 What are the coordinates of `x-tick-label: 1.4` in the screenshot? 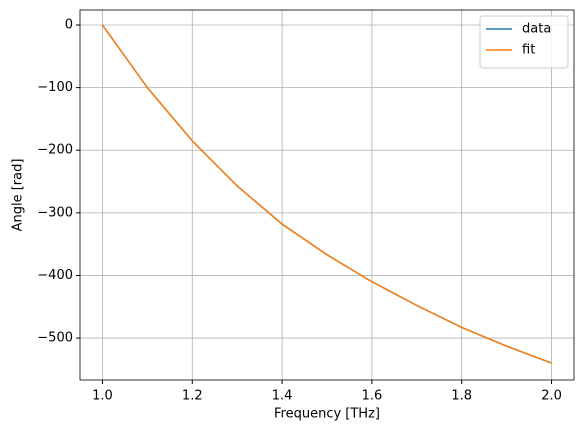 It's located at (282, 396).